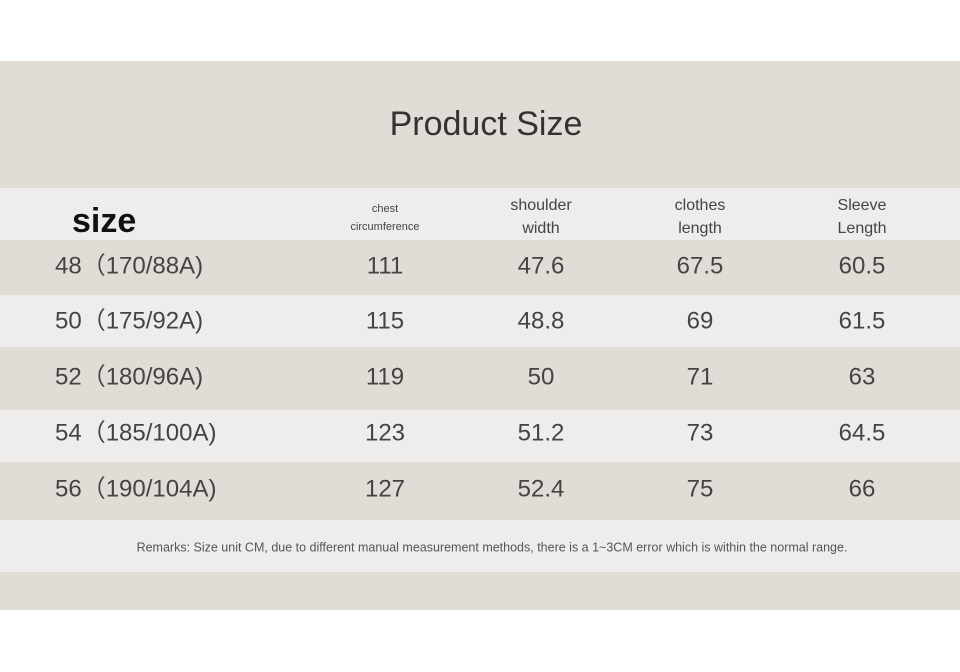 The width and height of the screenshot is (960, 672). I want to click on title: Product Size, so click(486, 124).